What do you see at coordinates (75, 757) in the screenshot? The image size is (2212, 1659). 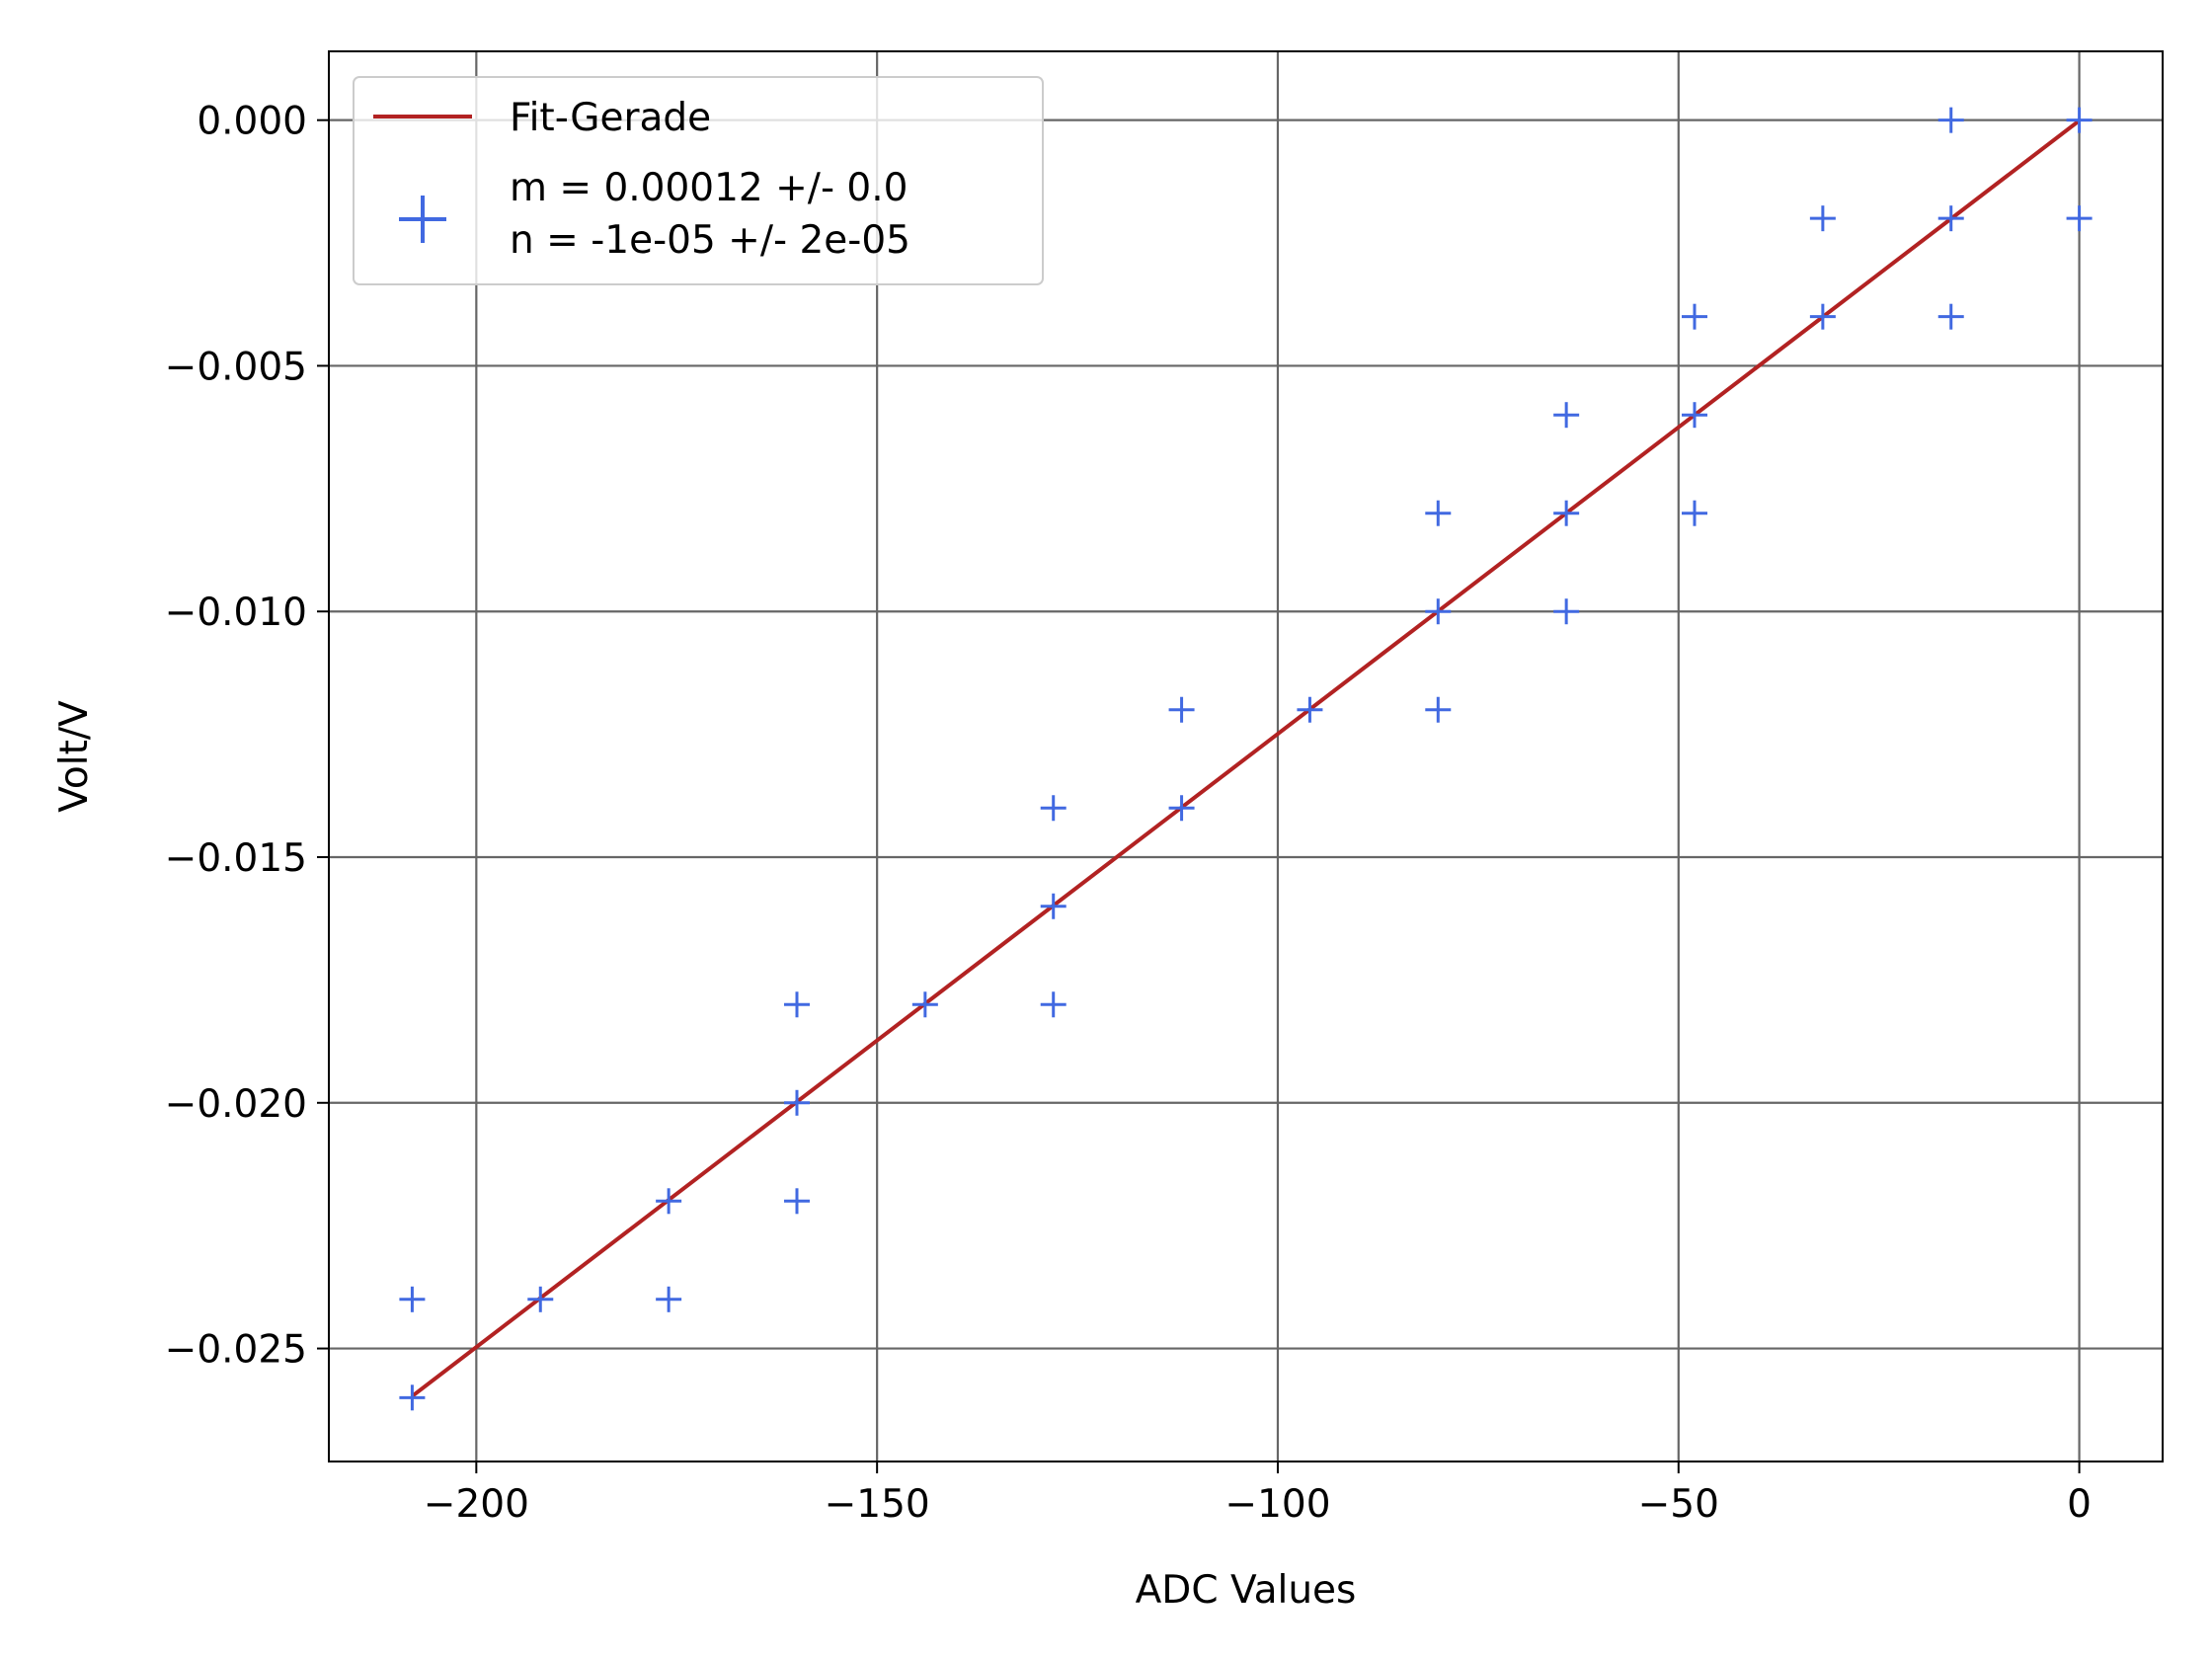 I see `y-axis-label: Volt/V` at bounding box center [75, 757].